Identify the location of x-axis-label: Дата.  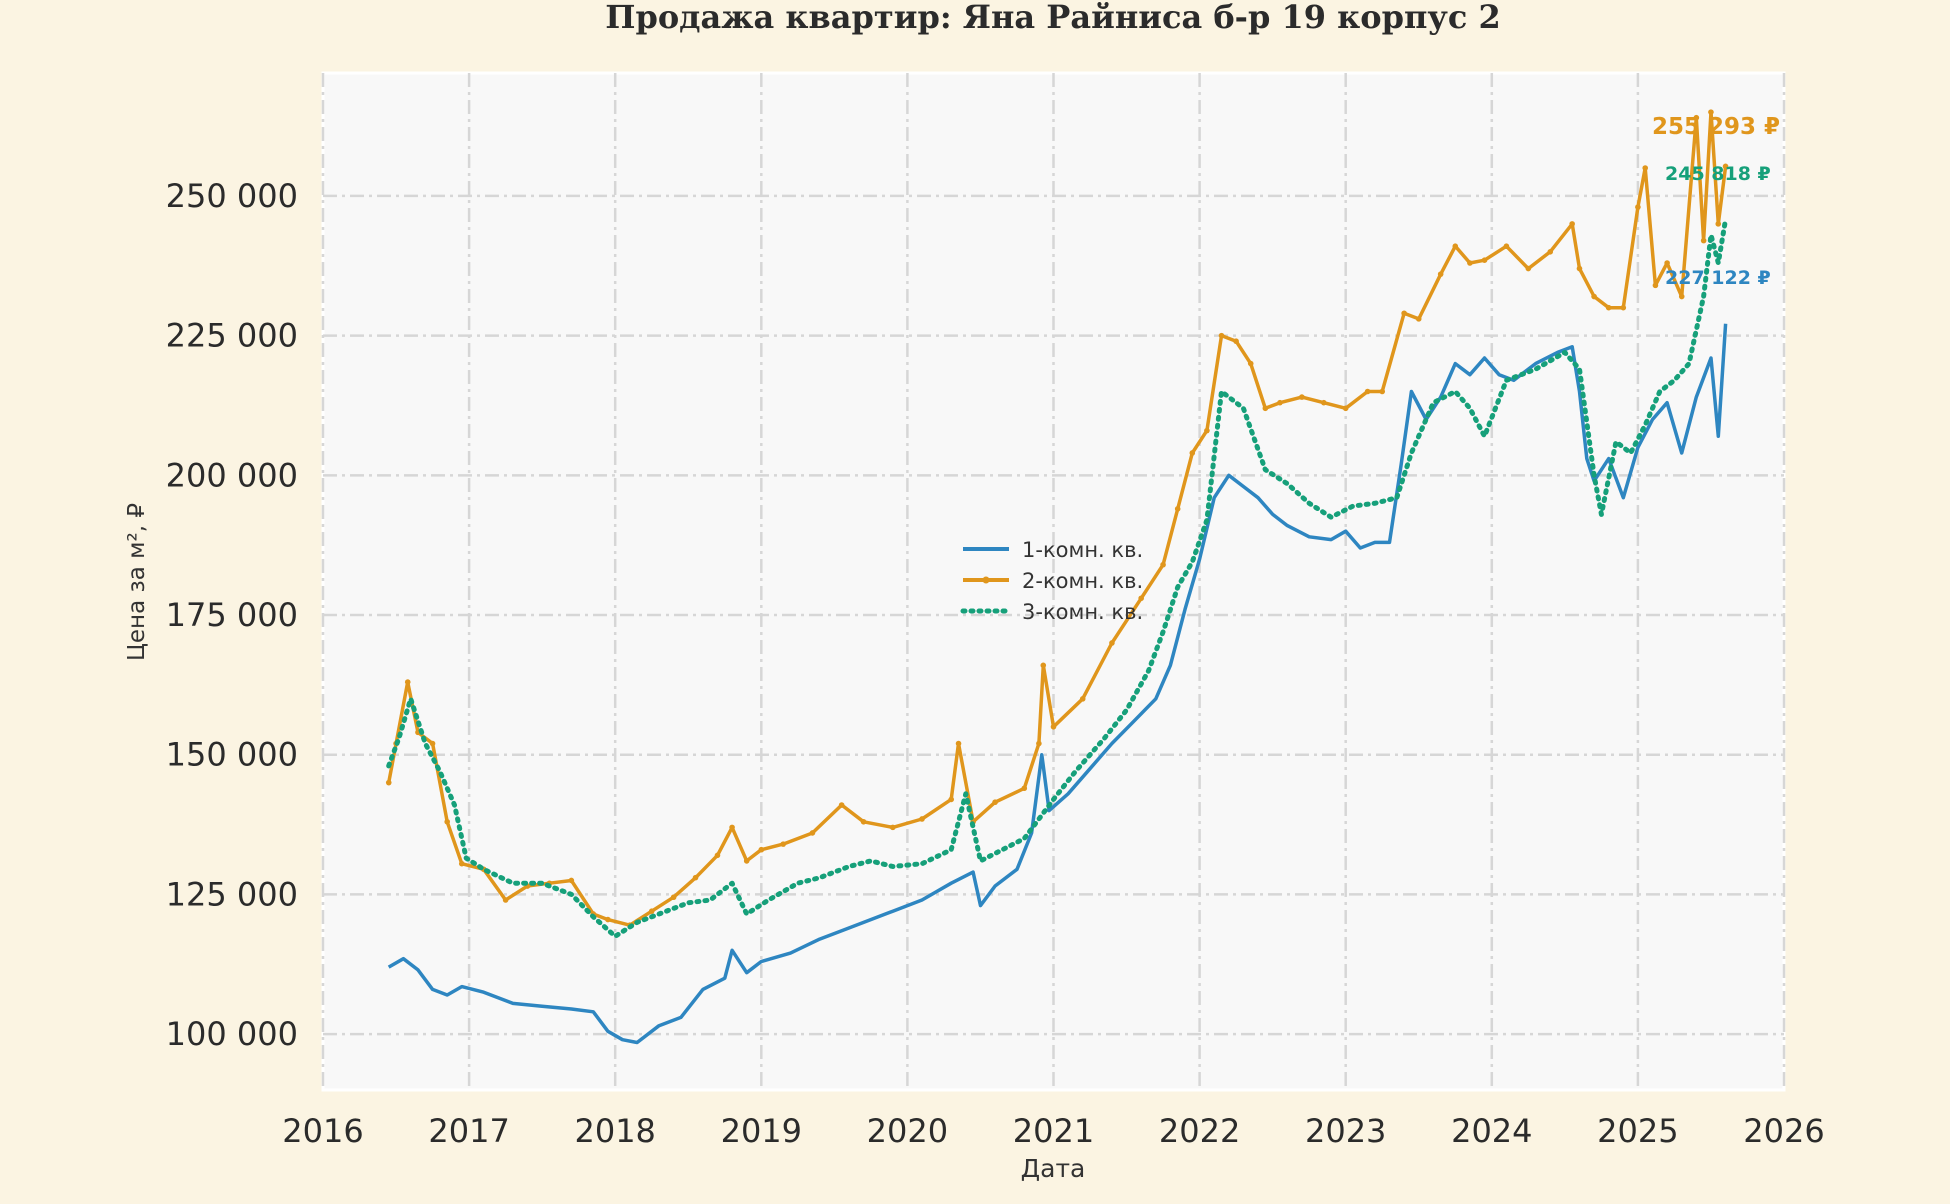
(1053, 1168).